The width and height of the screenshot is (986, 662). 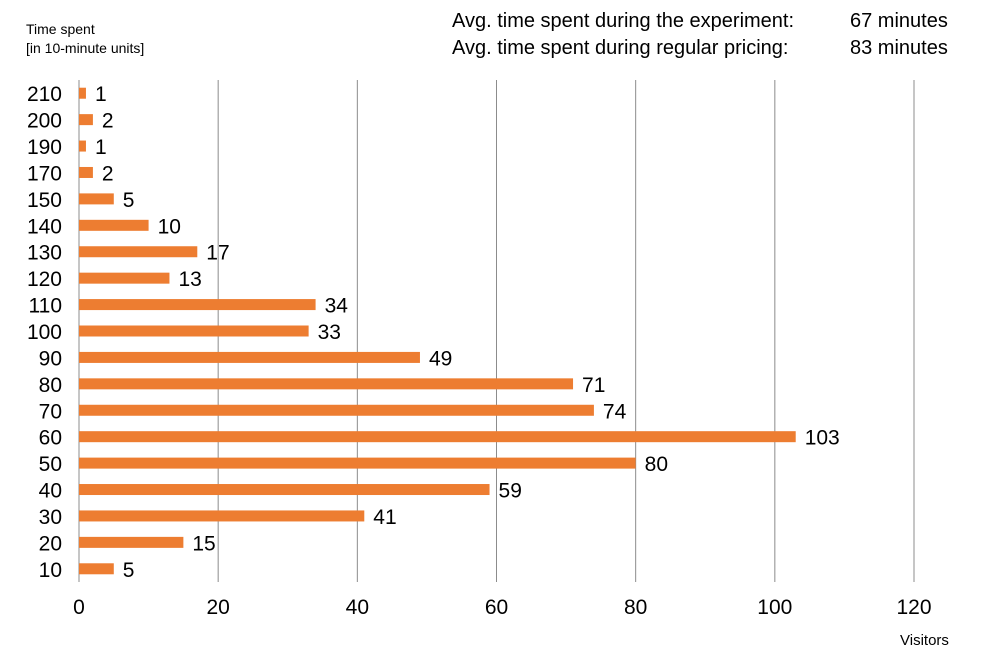 I want to click on y-tick-label-200: 200, so click(x=44, y=121).